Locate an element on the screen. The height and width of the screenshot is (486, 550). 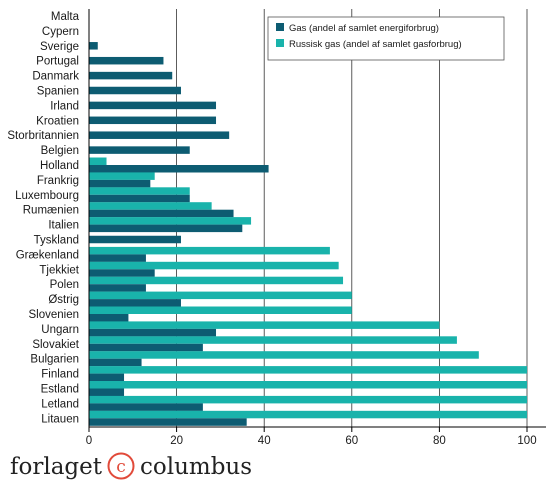
category-label: Frankrig is located at coordinates (58, 181).